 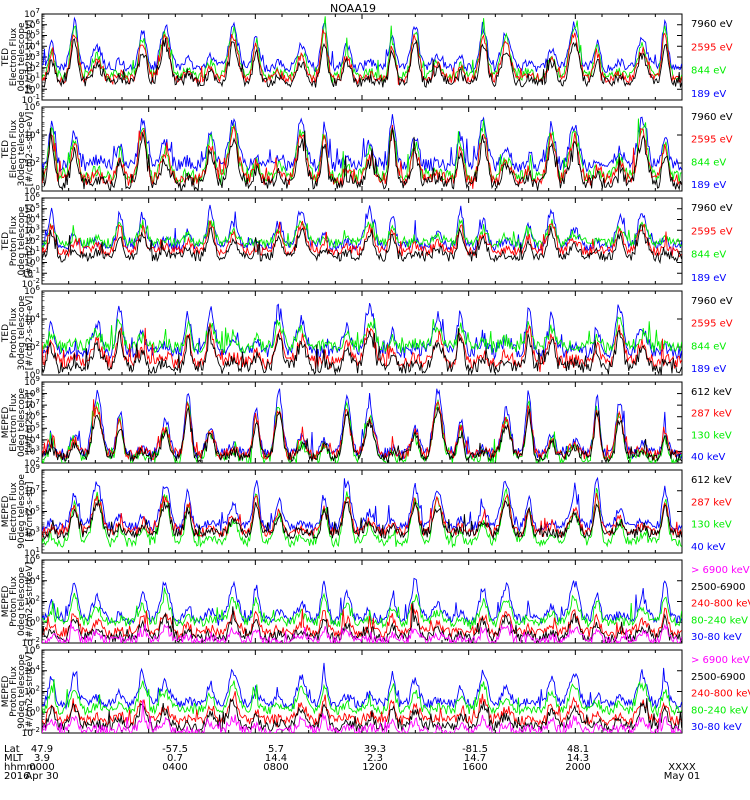 I want to click on footer-value: 0.7, so click(x=175, y=758).